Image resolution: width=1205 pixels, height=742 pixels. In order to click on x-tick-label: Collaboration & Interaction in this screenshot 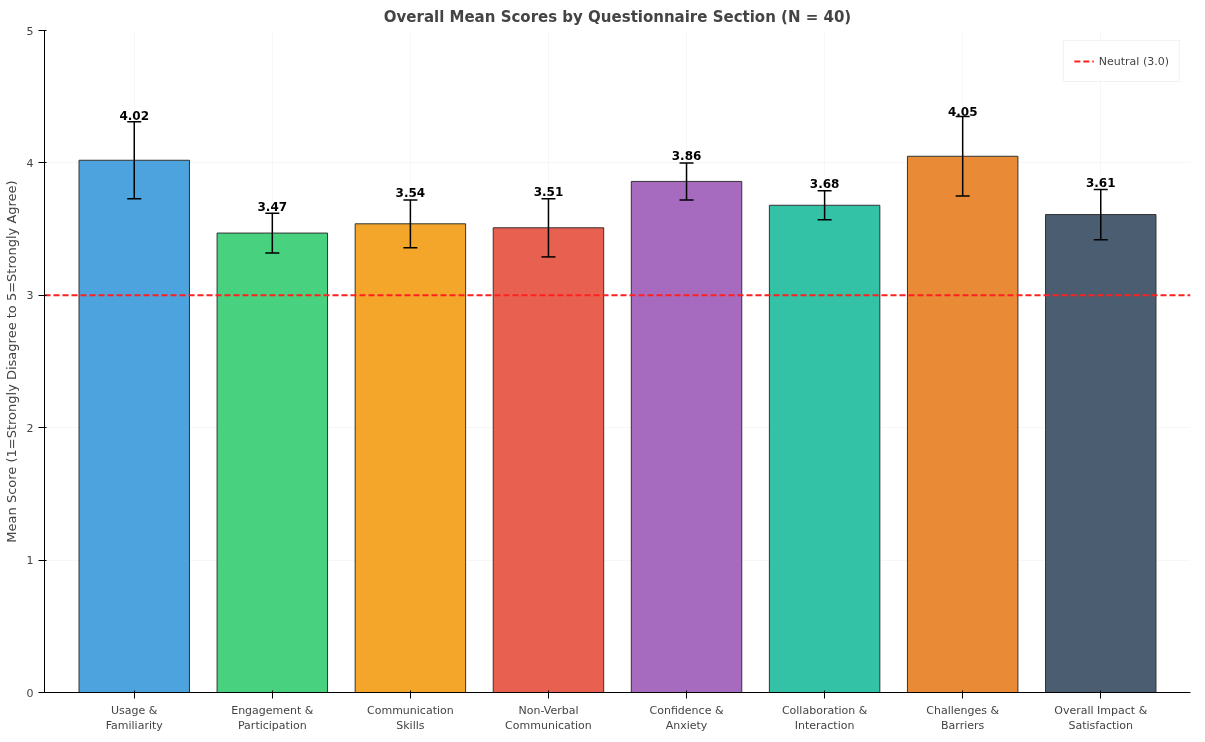, I will do `click(824, 718)`.